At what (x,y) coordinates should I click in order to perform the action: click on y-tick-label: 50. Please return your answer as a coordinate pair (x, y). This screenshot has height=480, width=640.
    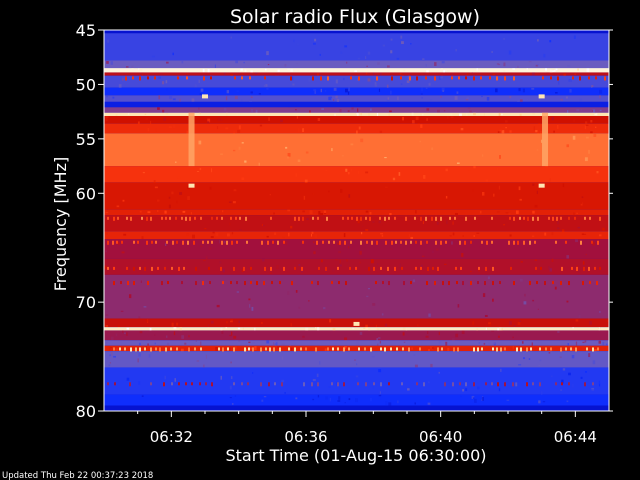
    Looking at the image, I should click on (86, 84).